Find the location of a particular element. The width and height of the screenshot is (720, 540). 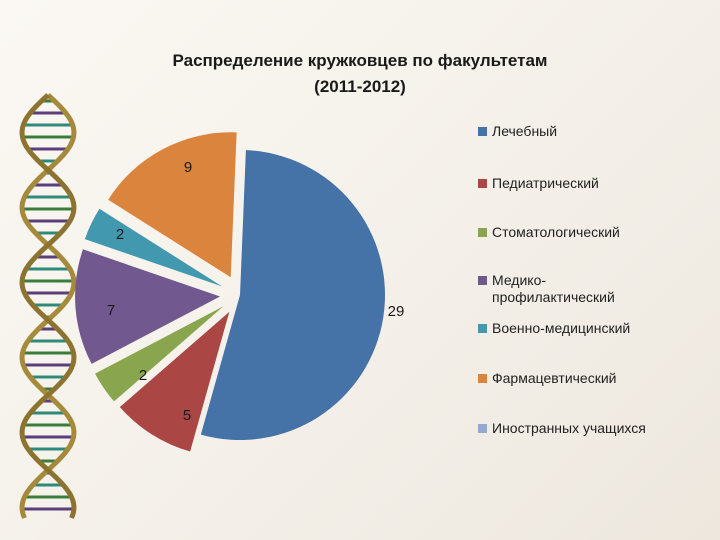

legend-item: Лечебный is located at coordinates (580, 131).